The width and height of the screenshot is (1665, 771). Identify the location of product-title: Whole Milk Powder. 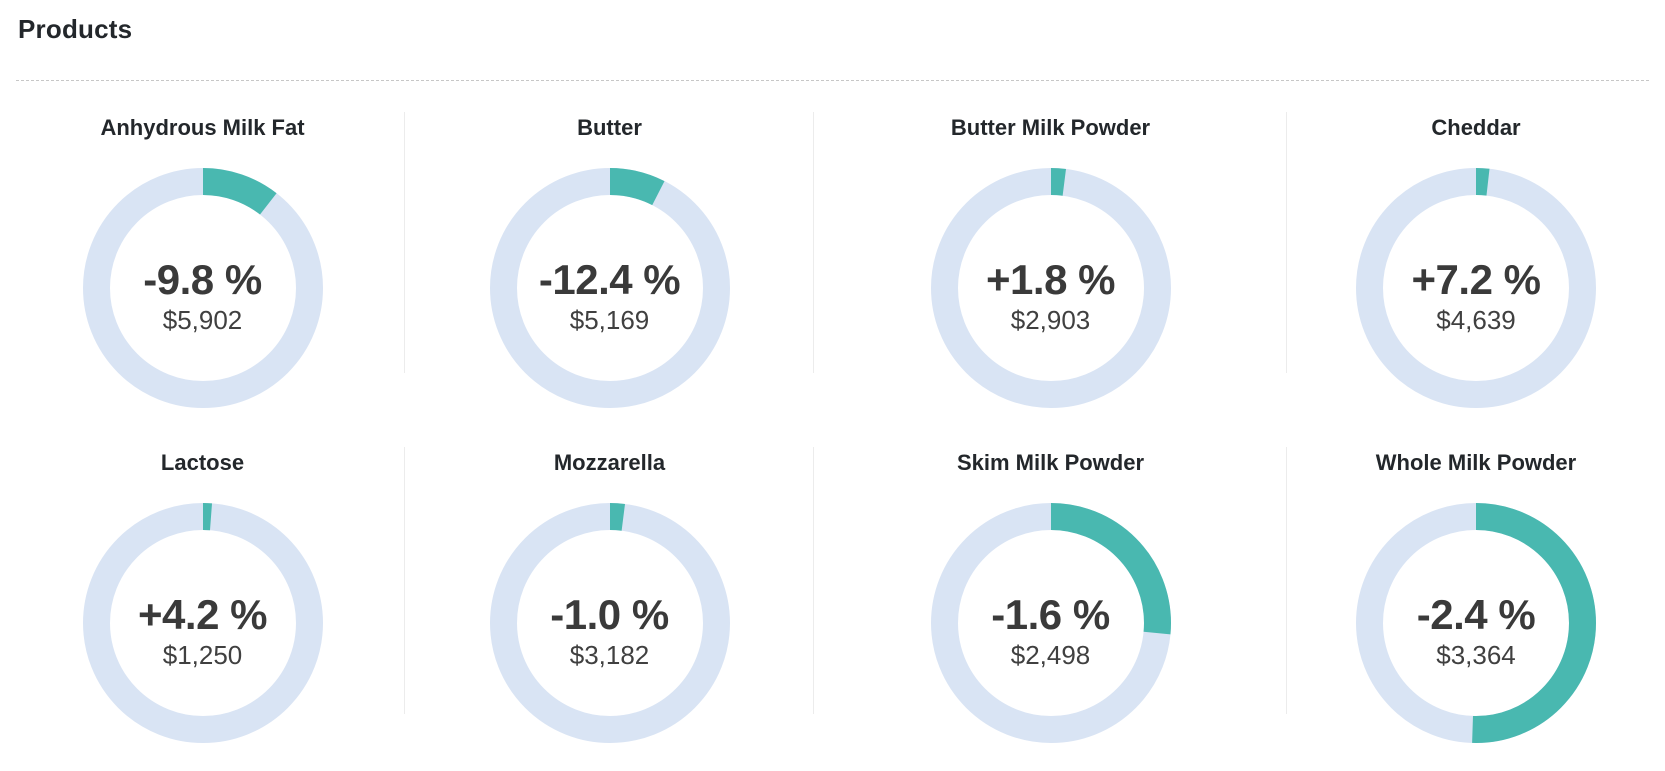
(1476, 462).